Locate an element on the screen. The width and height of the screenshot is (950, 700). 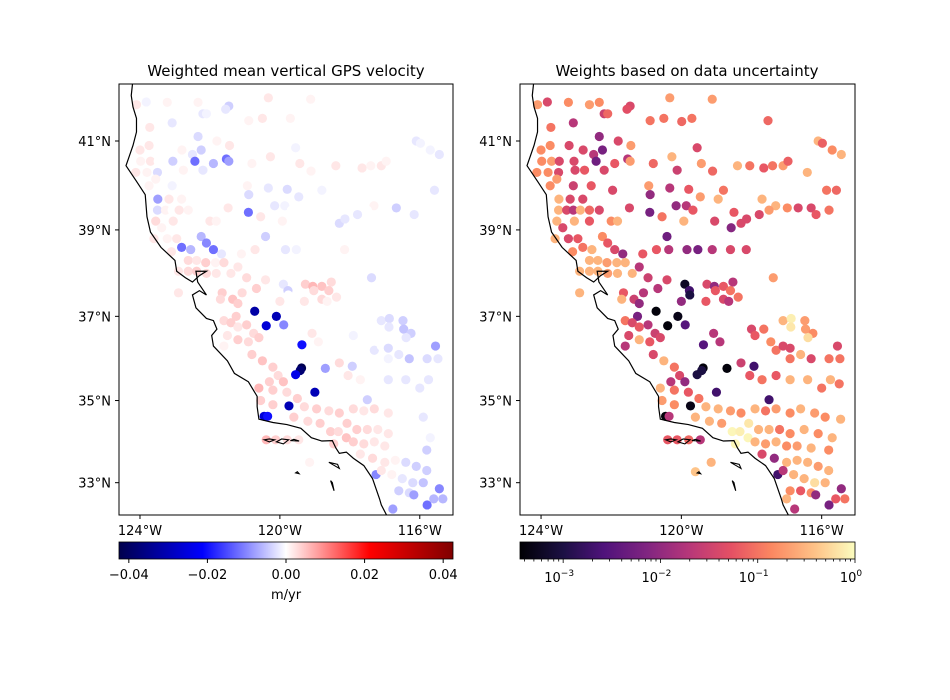
x-tick-label: 116°W is located at coordinates (822, 531).